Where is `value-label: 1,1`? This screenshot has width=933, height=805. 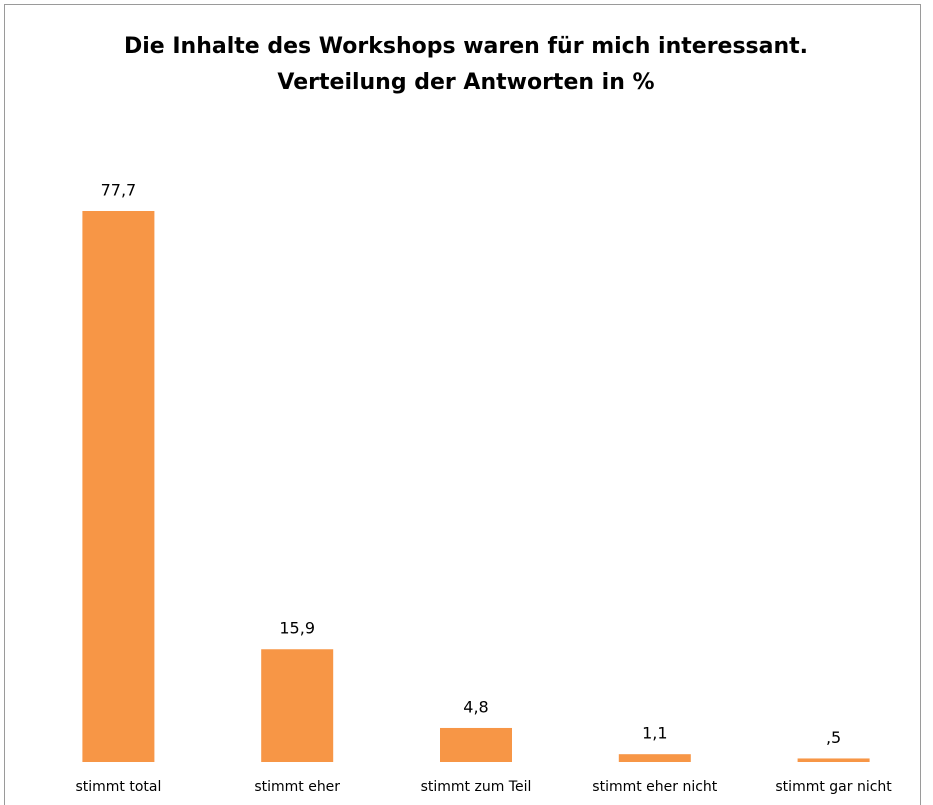 value-label: 1,1 is located at coordinates (654, 733).